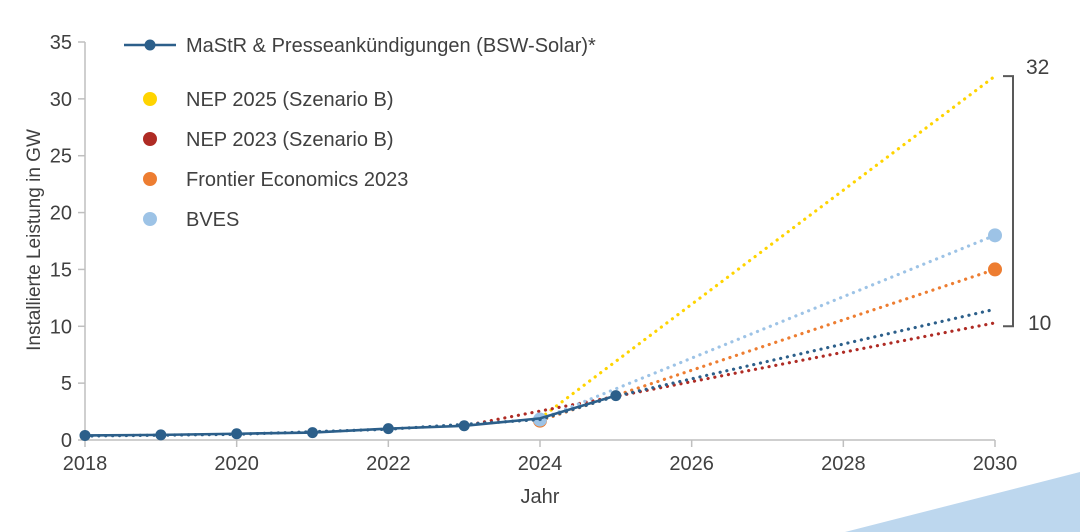  I want to click on x-tick-label: 2028, so click(843, 464).